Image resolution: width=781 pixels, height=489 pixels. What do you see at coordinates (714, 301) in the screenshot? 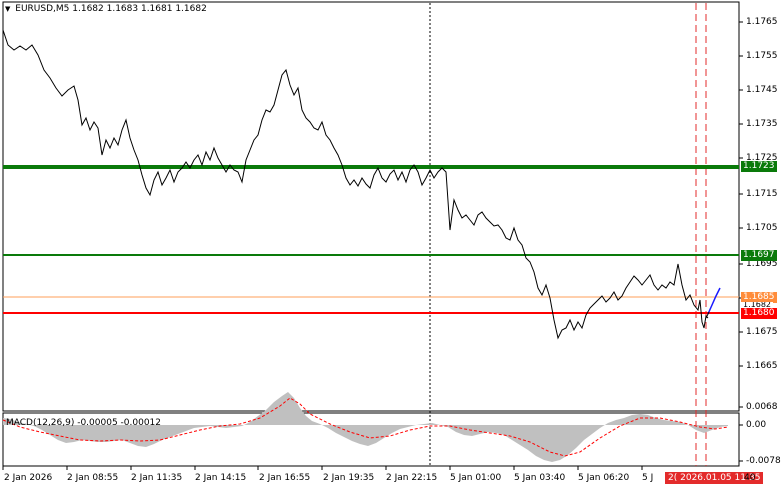
I see `overlay-segment` at bounding box center [714, 301].